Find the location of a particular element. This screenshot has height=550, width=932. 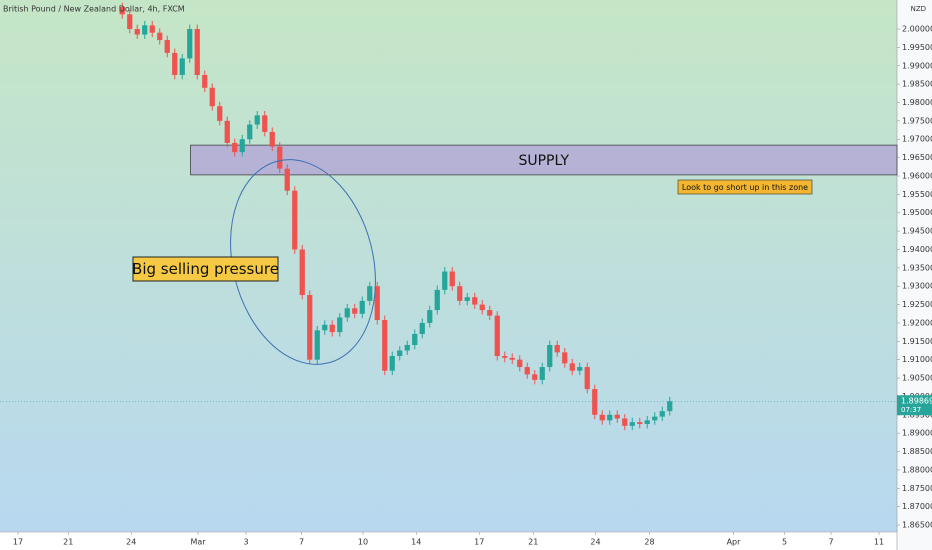

zone-label: SUPPLY is located at coordinates (543, 161).